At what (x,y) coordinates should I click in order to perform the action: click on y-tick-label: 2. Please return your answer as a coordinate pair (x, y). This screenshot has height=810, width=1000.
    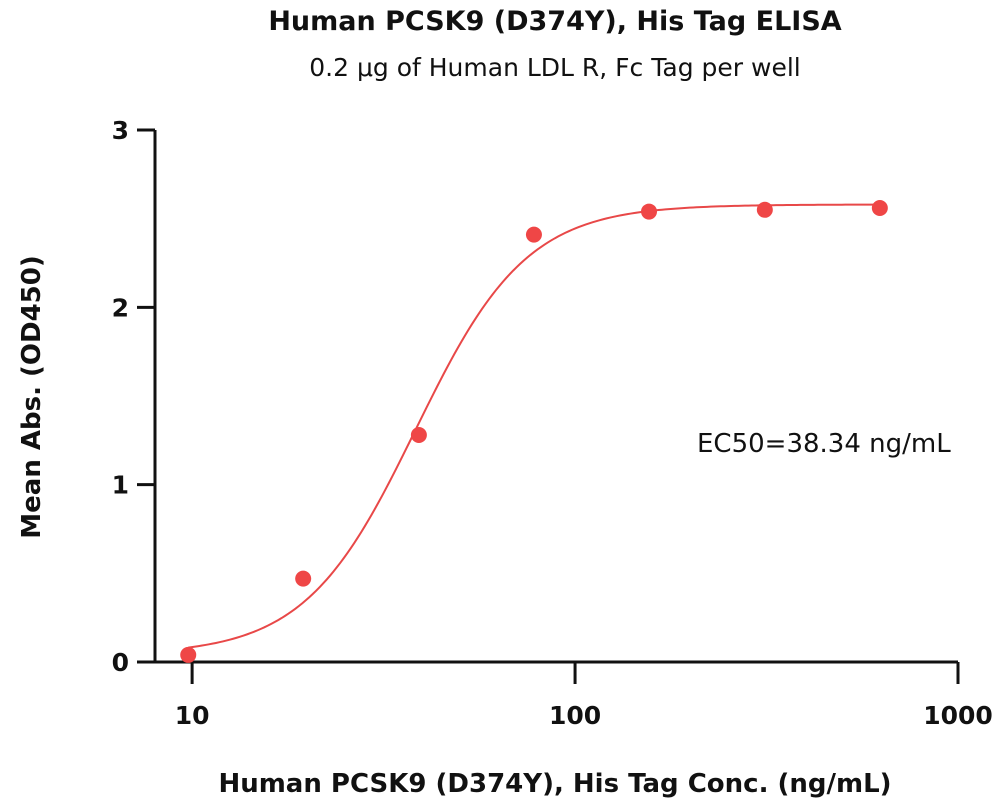
    Looking at the image, I should click on (120, 307).